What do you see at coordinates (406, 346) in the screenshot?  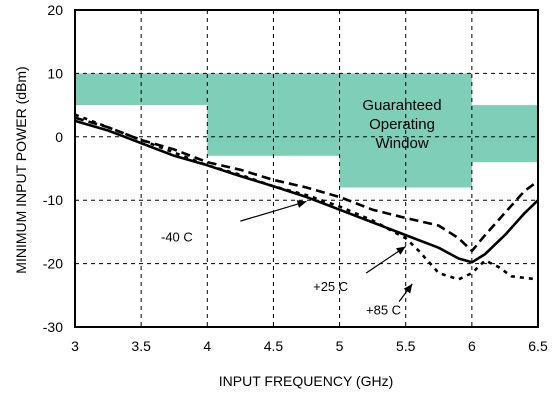 I see `x-tick-label-5: 5.5` at bounding box center [406, 346].